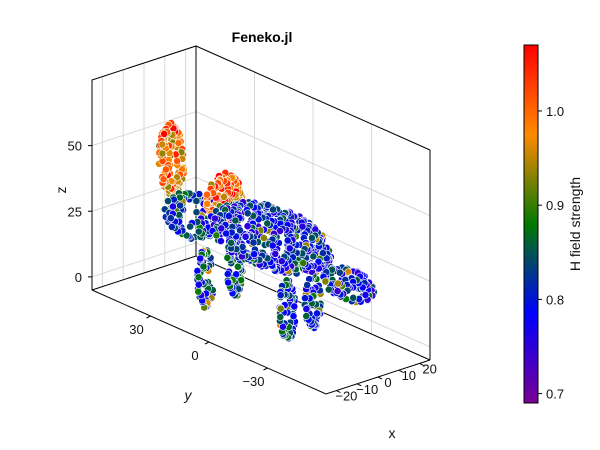 The width and height of the screenshot is (600, 450). I want to click on x-tick-label: −10, so click(367, 389).